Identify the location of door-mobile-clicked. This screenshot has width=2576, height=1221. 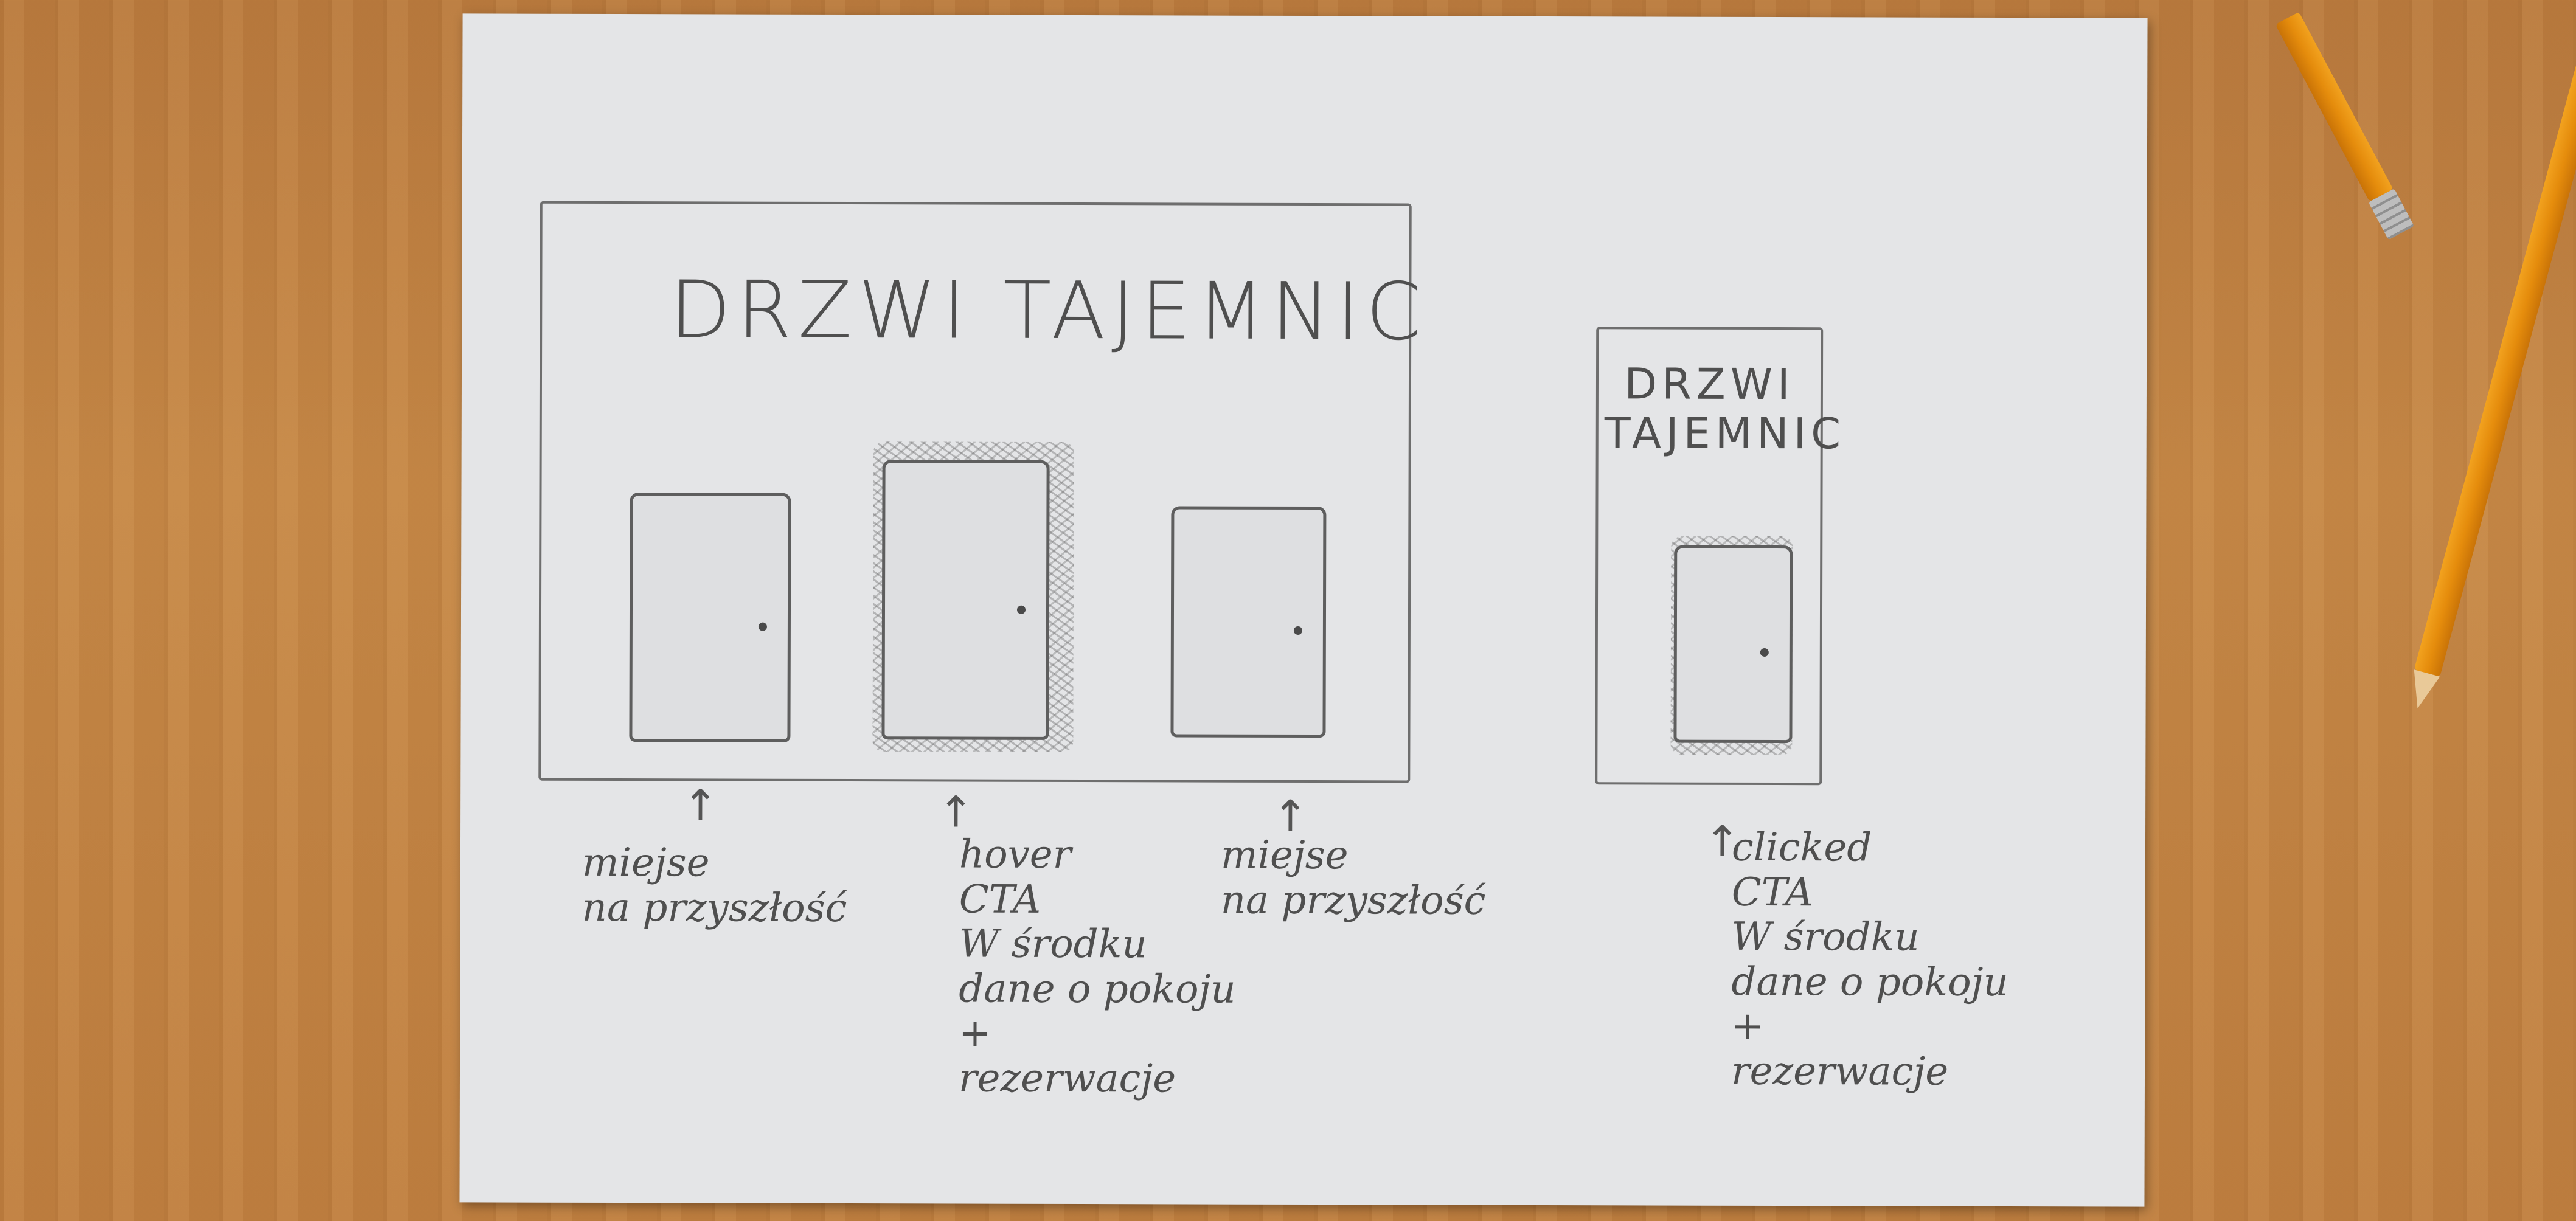
(1733, 644).